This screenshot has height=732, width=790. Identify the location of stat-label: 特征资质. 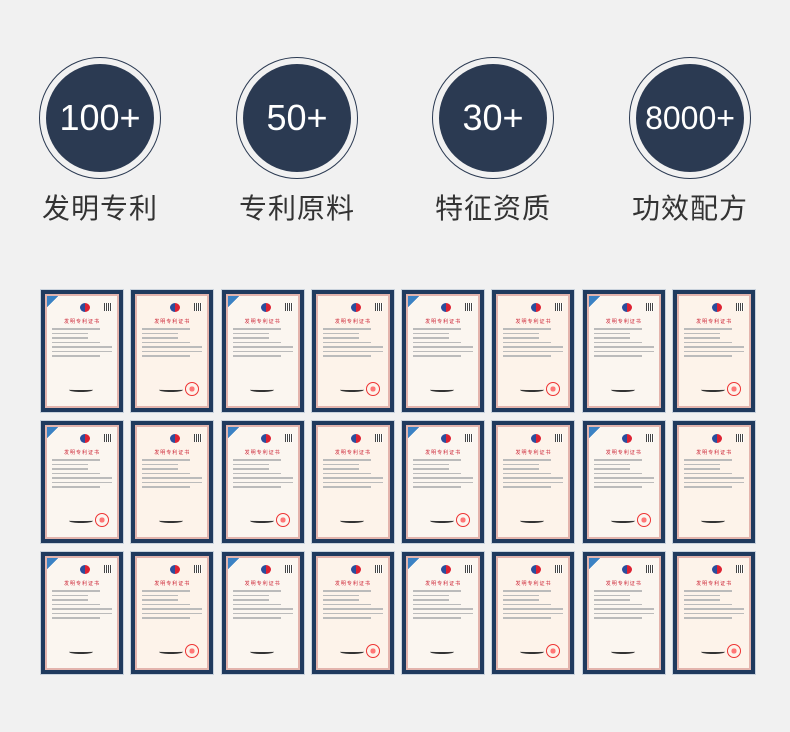
(492, 208).